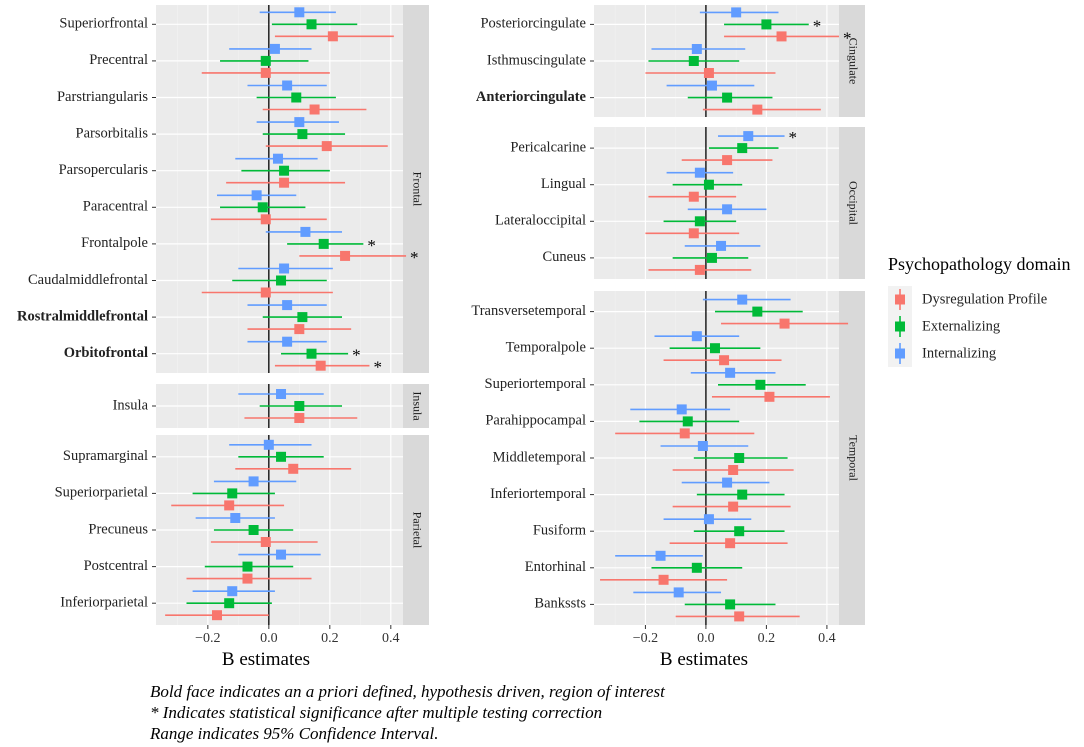 The image size is (1084, 747). I want to click on point-postcentral-internalizing, so click(281, 554).